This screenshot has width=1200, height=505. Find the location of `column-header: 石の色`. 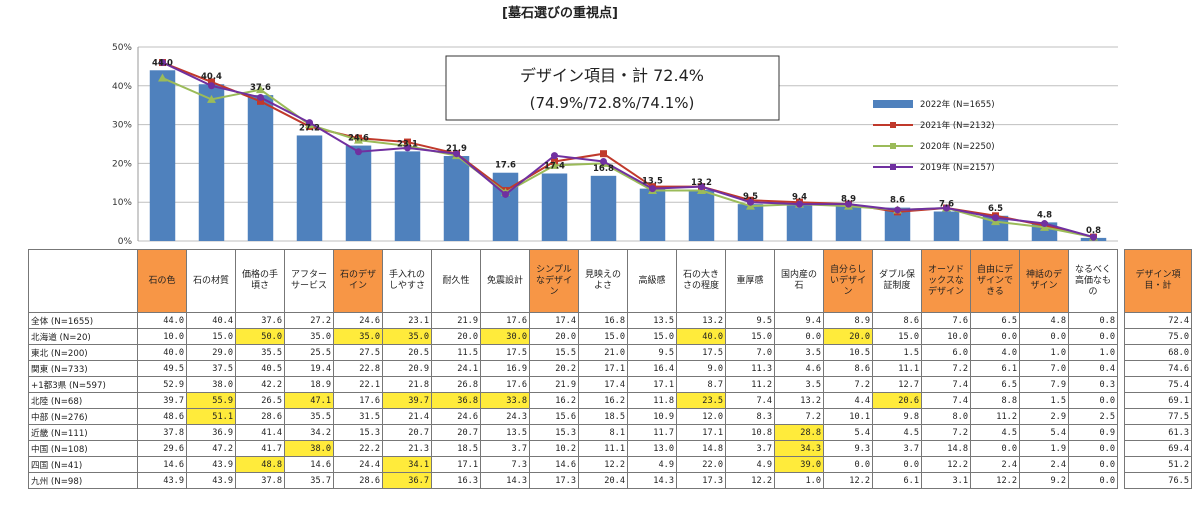

column-header: 石の色 is located at coordinates (162, 281).